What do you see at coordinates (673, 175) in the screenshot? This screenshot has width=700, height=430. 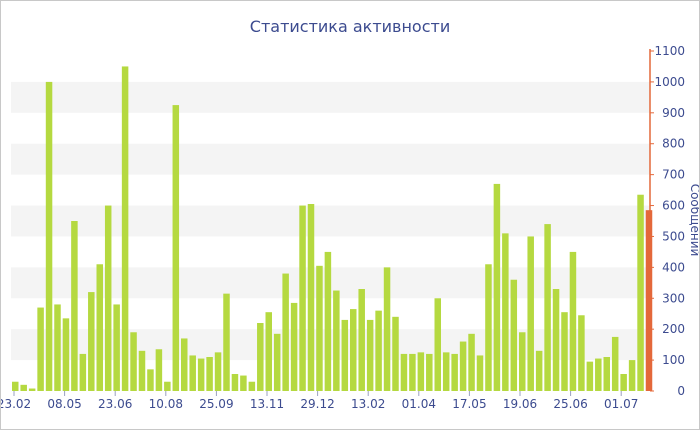 I see `y-tick-label: 700` at bounding box center [673, 175].